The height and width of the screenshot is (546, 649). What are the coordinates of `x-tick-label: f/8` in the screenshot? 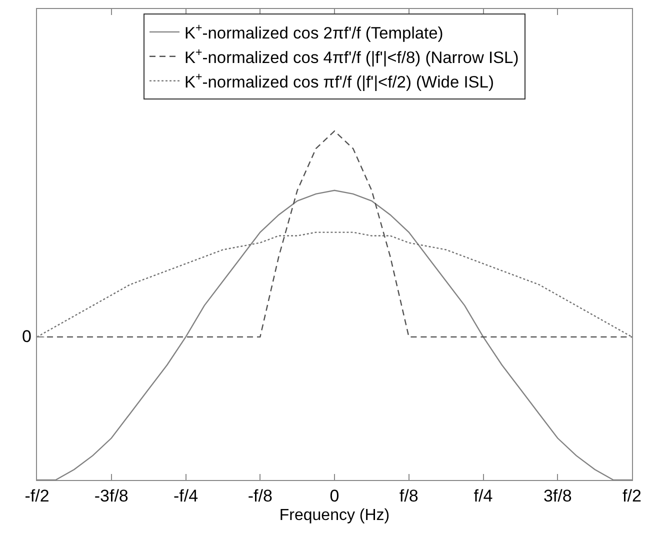 It's located at (408, 496).